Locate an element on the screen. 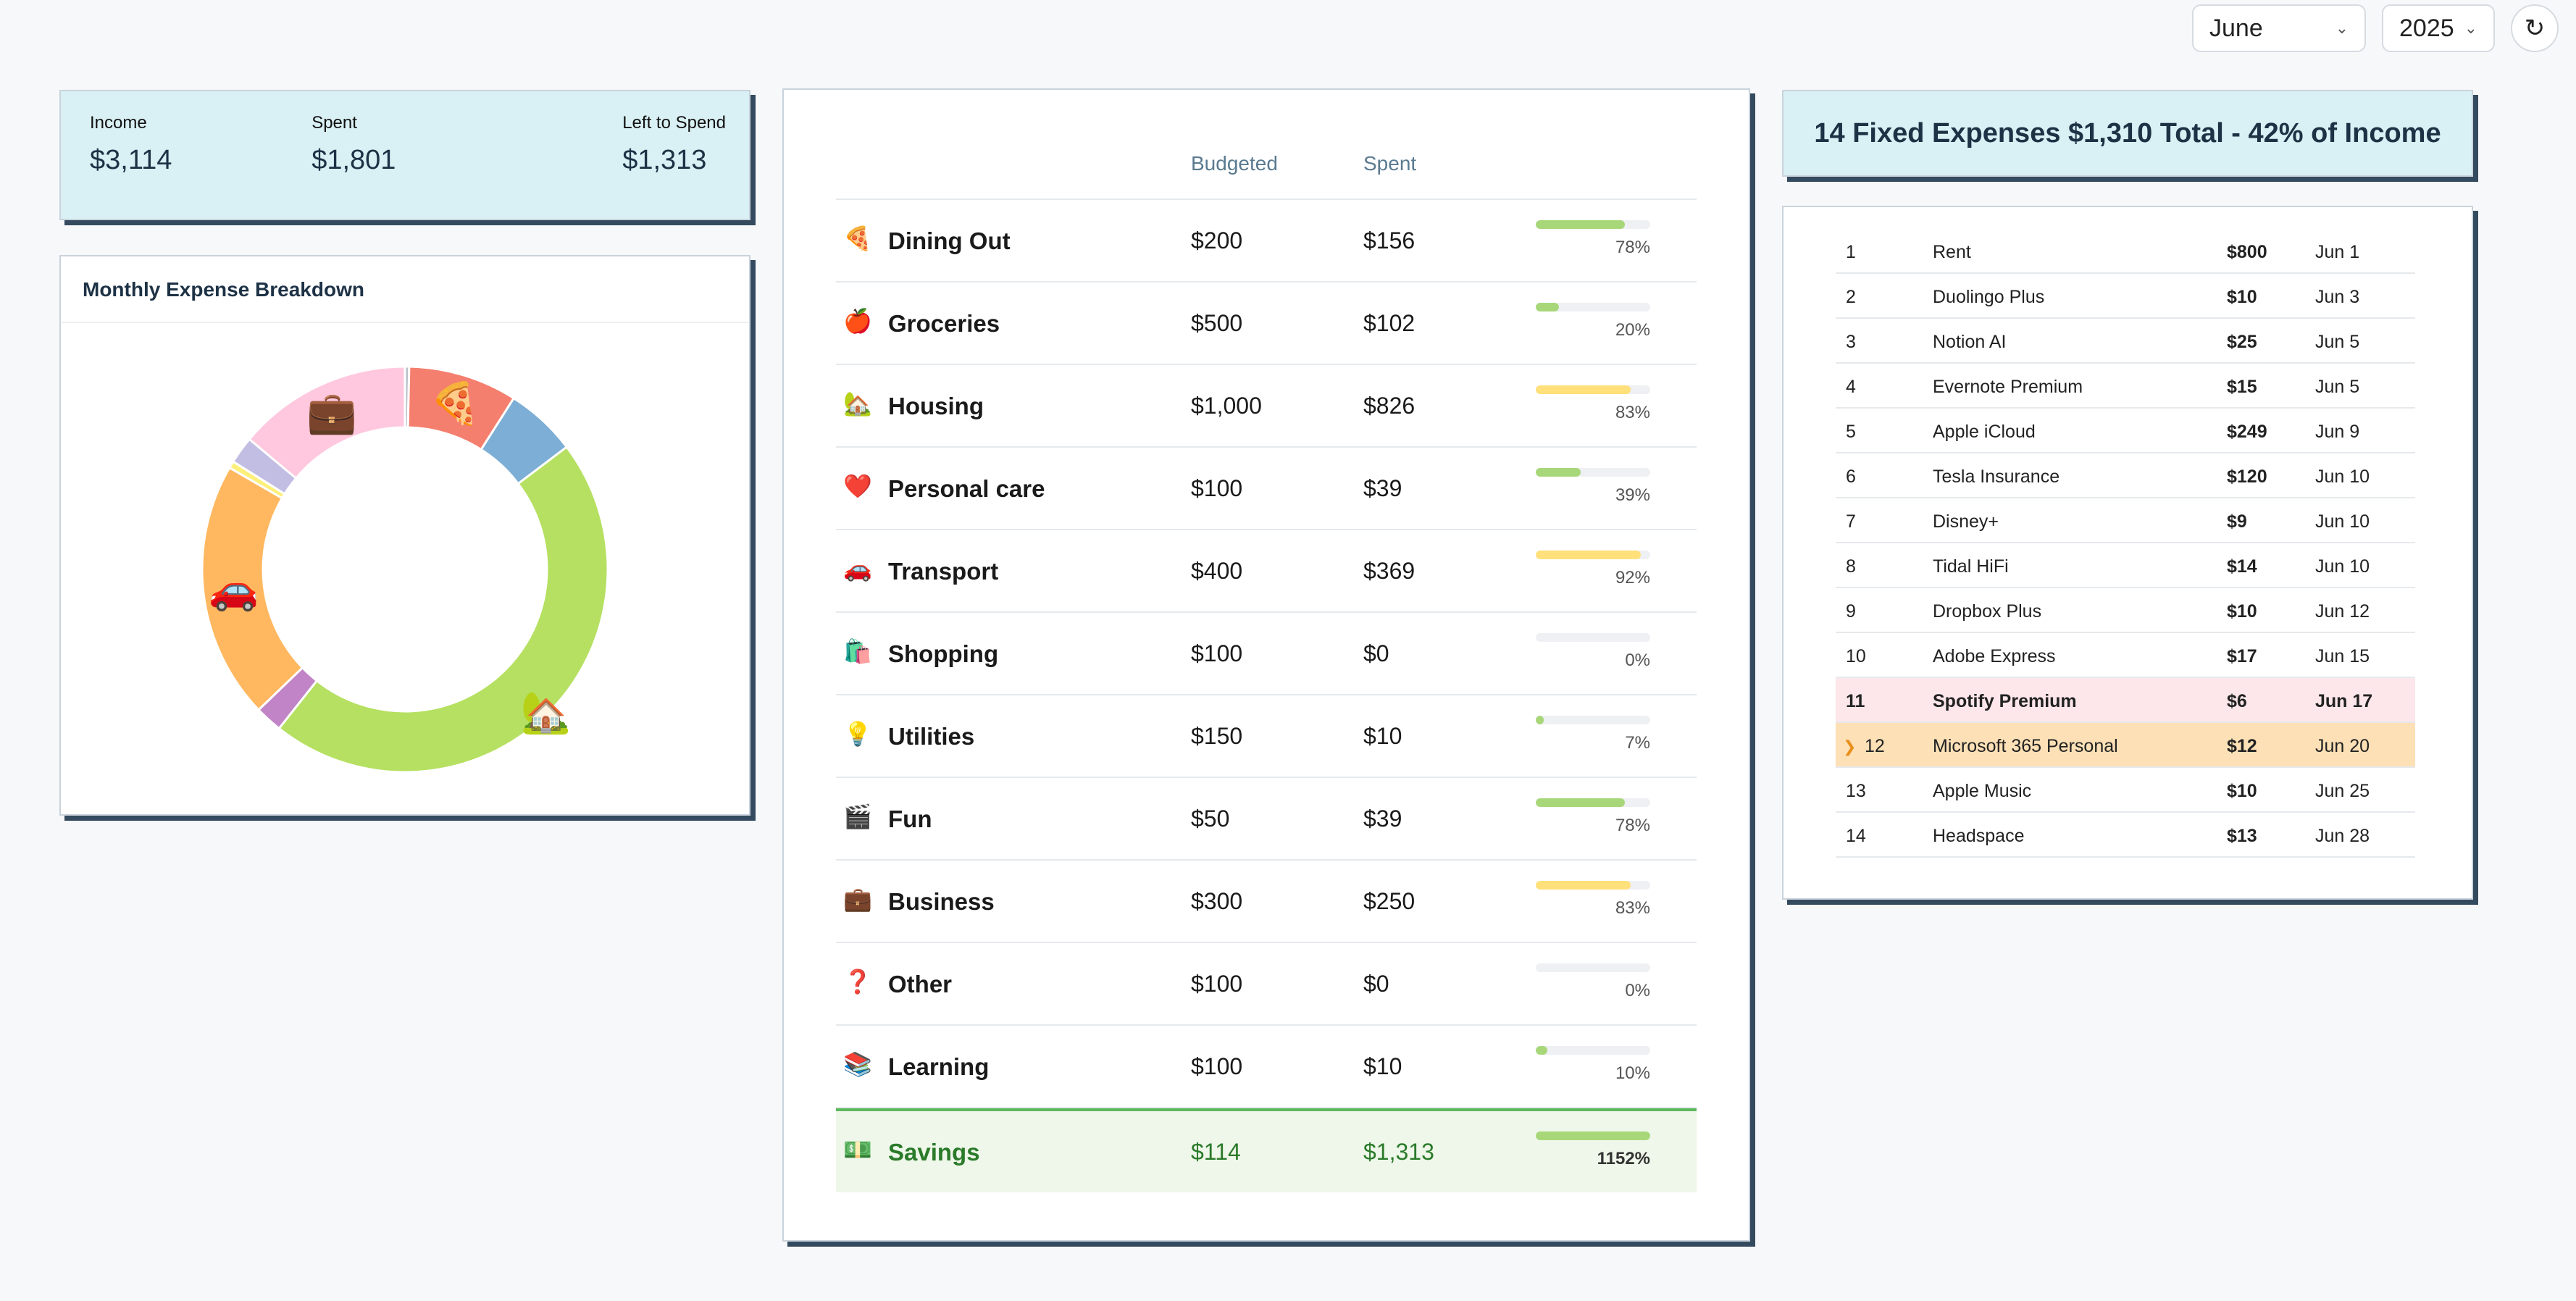 Image resolution: width=2576 pixels, height=1301 pixels. category-row: 💡 Utilities $150 $10 7% is located at coordinates (1266, 736).